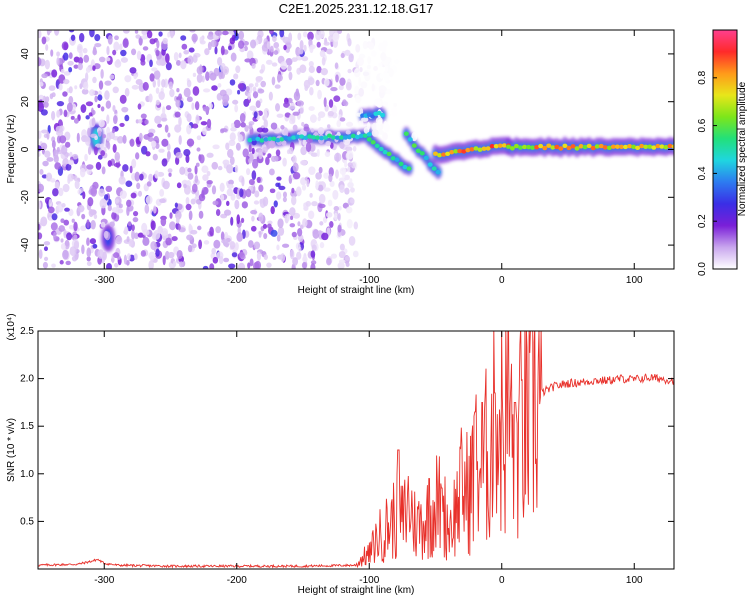 This screenshot has height=600, width=750. What do you see at coordinates (369, 280) in the screenshot?
I see `heatmap-x-tick-label: -100` at bounding box center [369, 280].